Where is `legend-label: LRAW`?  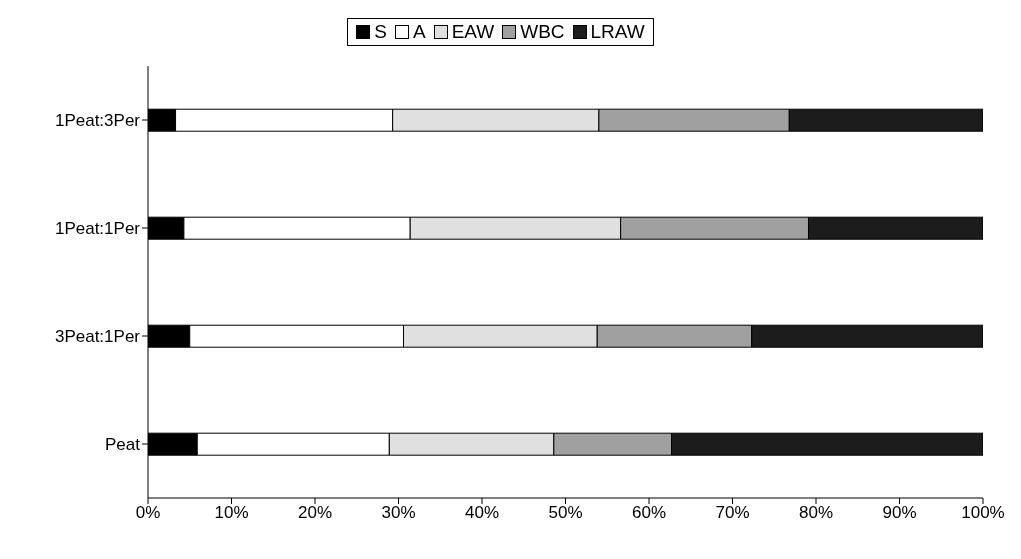
legend-label: LRAW is located at coordinates (617, 32).